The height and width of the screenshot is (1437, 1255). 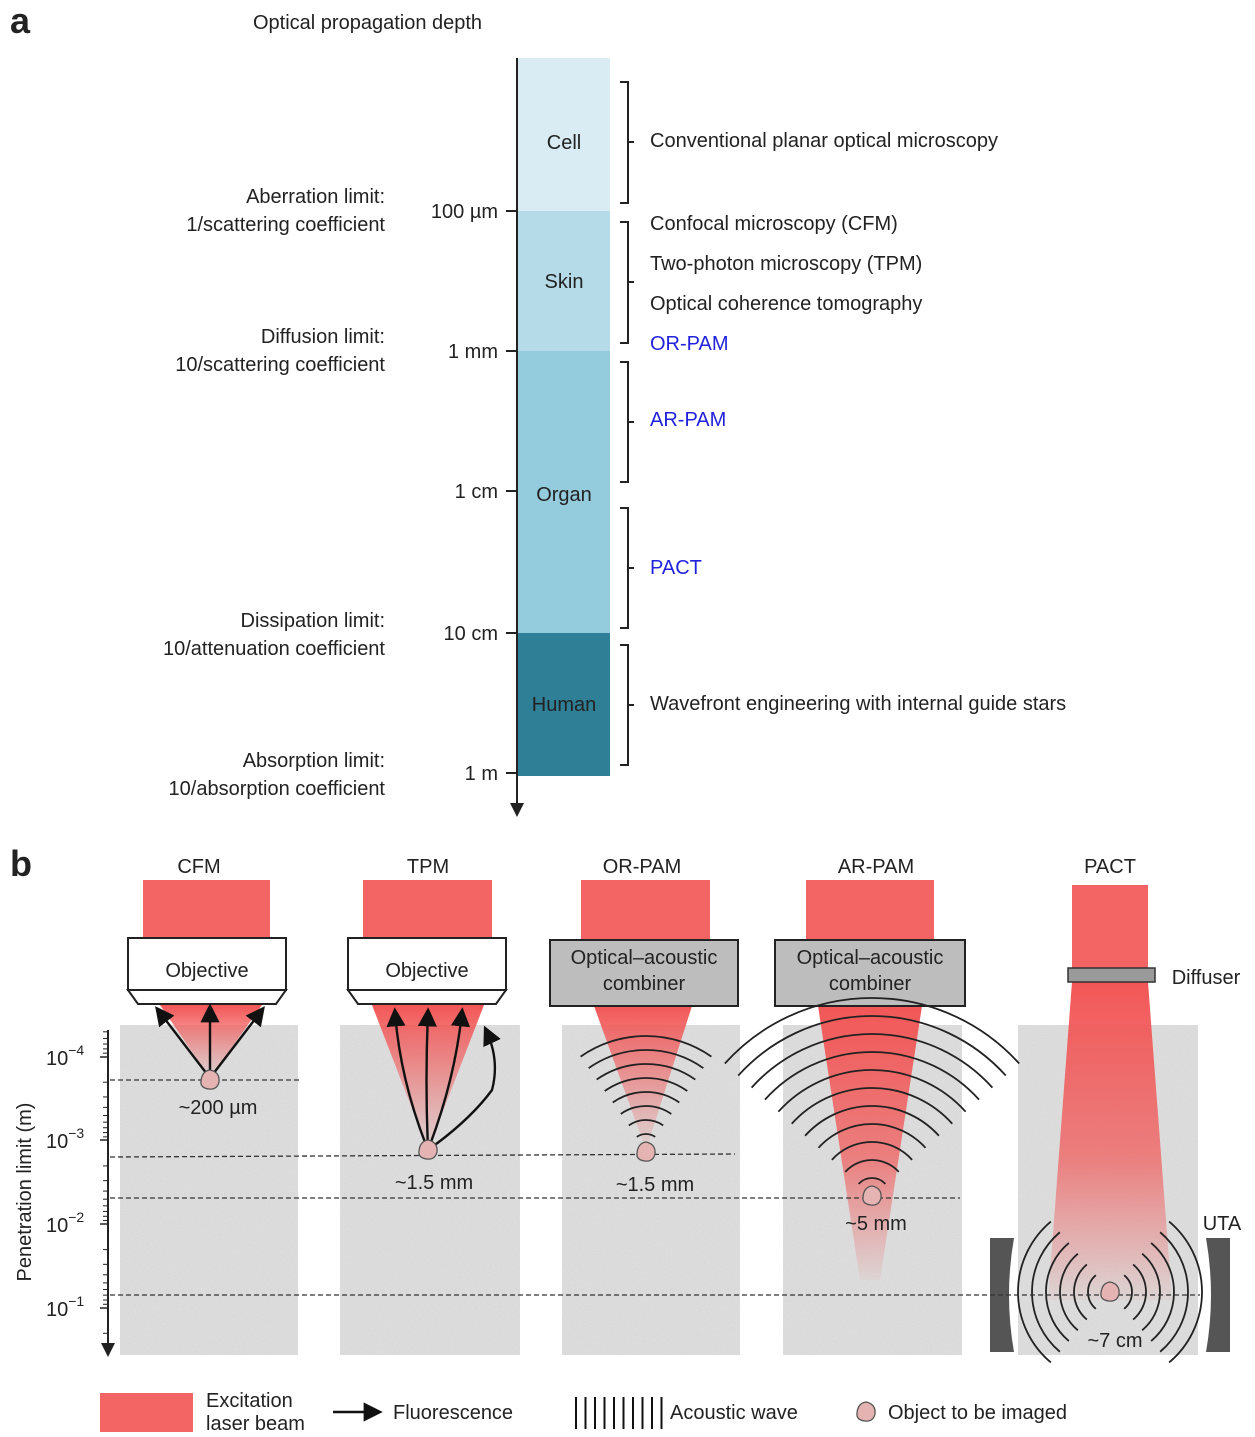 I want to click on method: Two-photon microscopy (TPM), so click(x=786, y=264).